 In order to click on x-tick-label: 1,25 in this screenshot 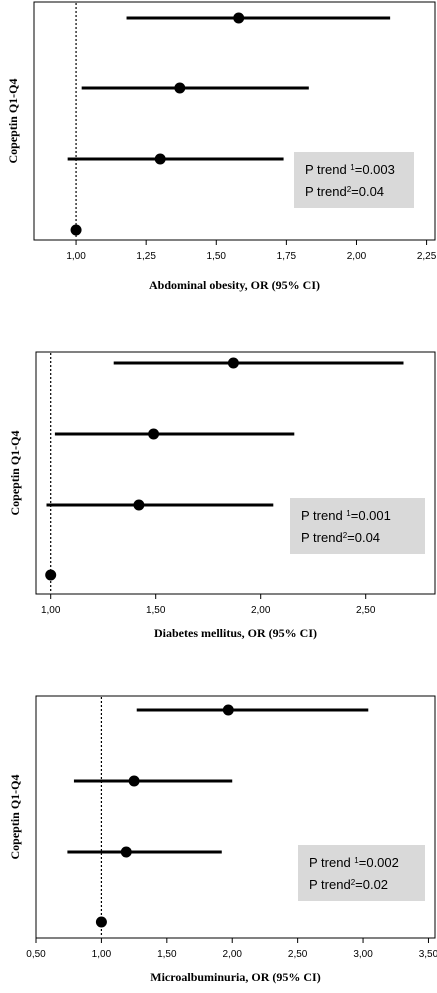, I will do `click(146, 256)`.